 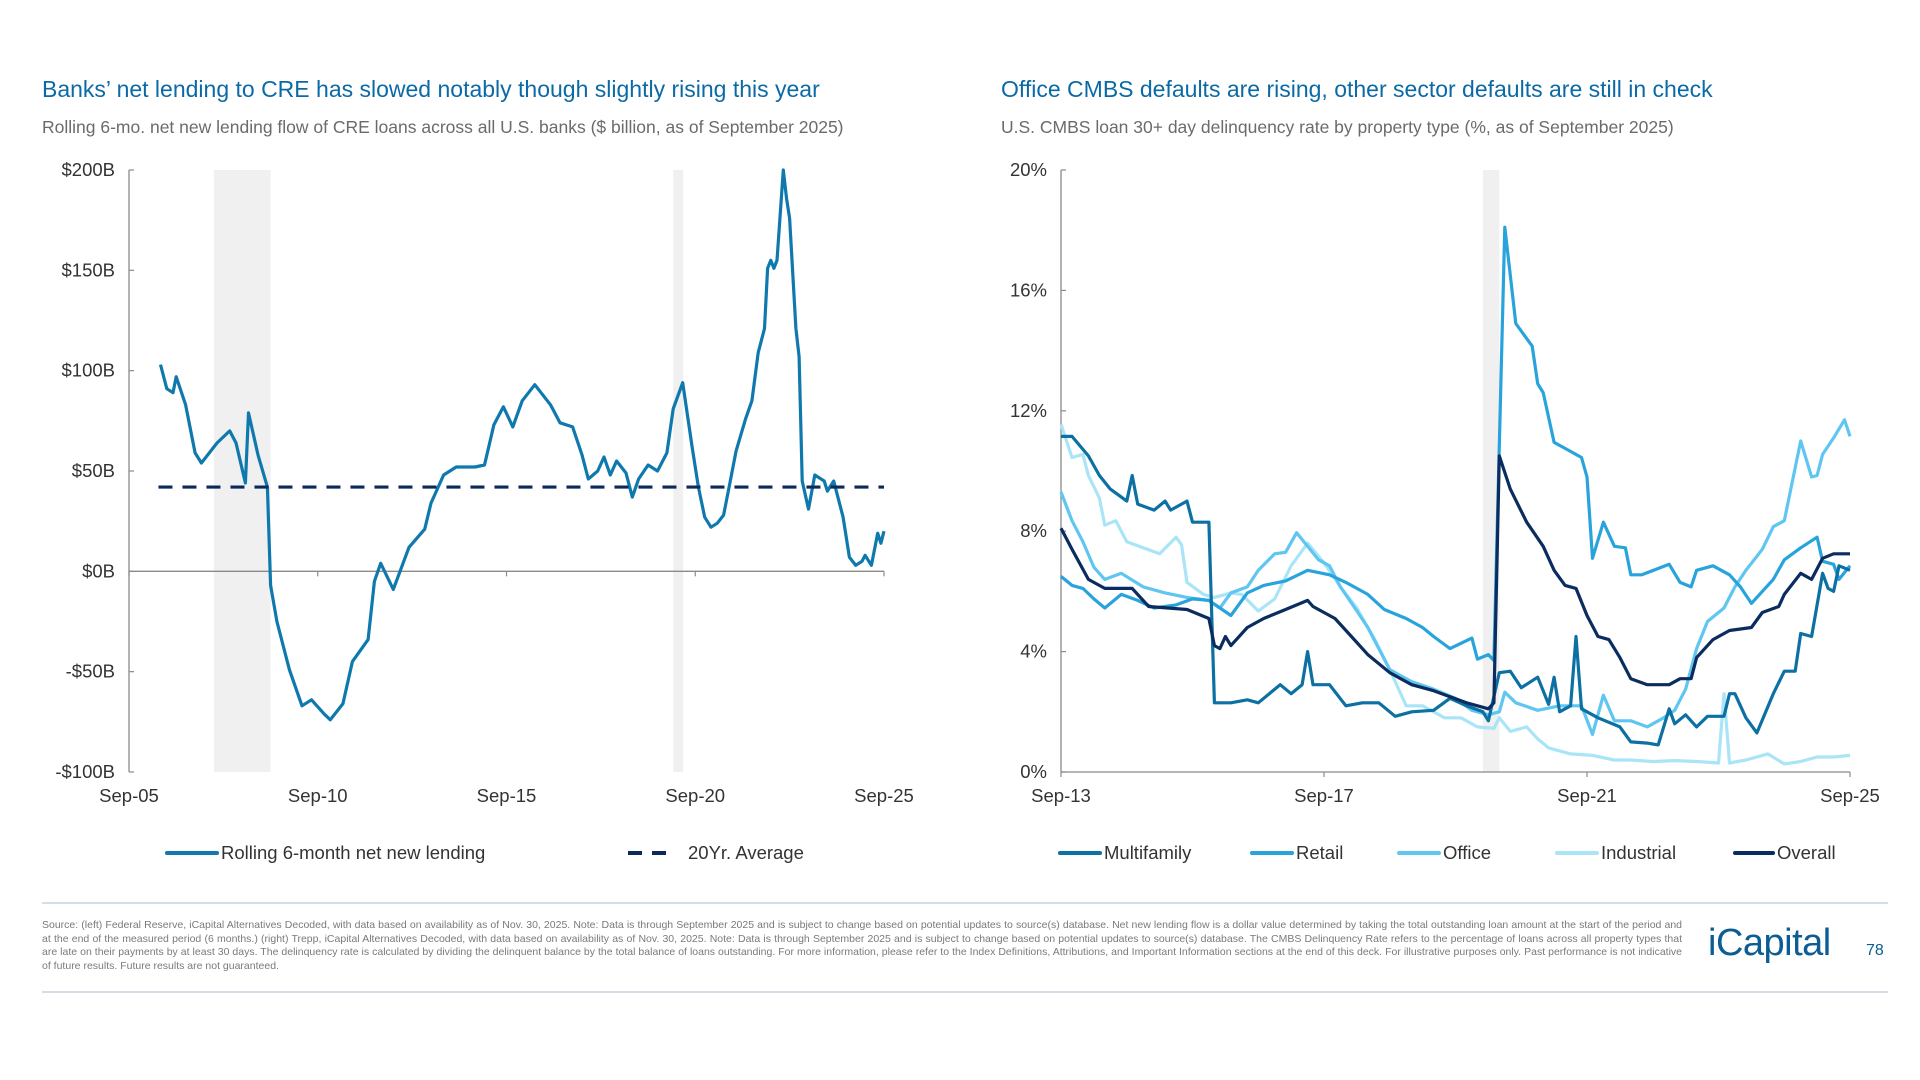 What do you see at coordinates (1875, 950) in the screenshot?
I see `page-number: 78` at bounding box center [1875, 950].